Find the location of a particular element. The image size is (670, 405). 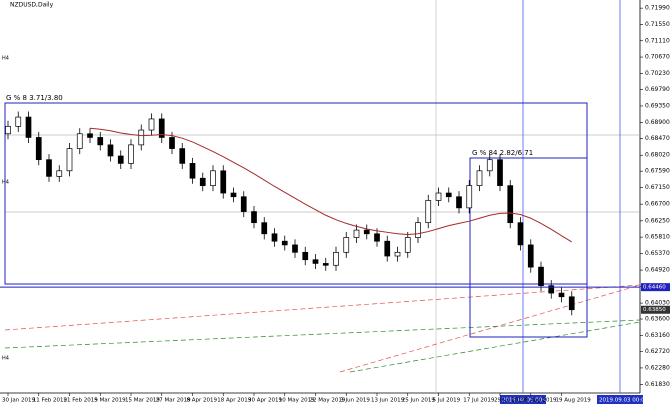

y-tick-label: 0.70230 is located at coordinates (657, 73).